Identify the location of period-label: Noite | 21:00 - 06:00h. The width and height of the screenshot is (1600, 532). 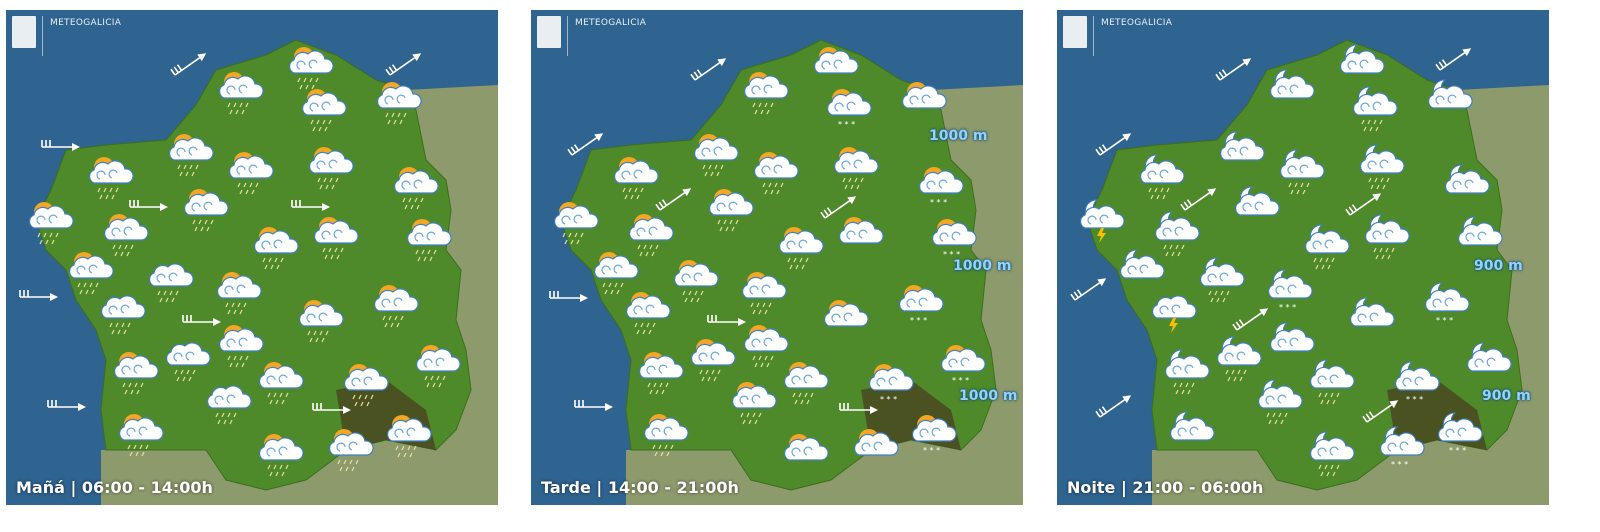
(1165, 487).